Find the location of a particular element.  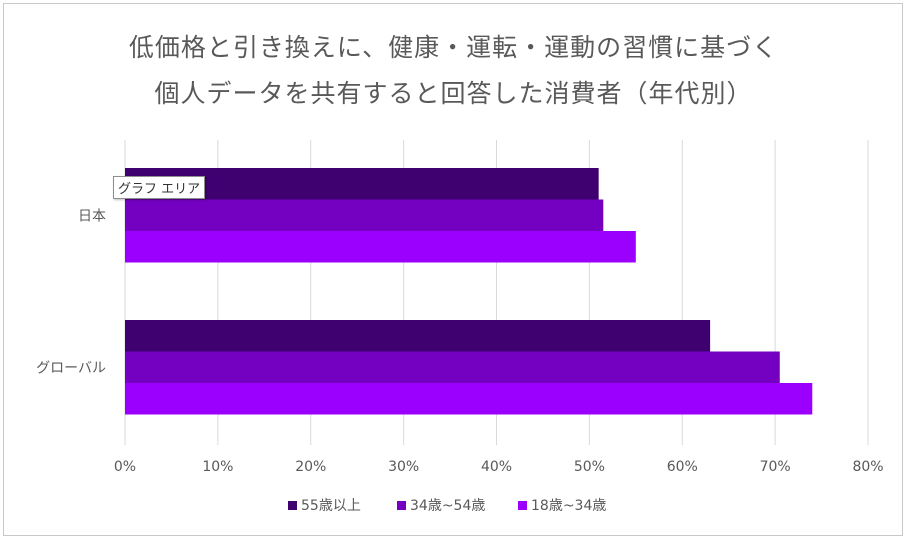

x-tick-label: 50% is located at coordinates (589, 467).